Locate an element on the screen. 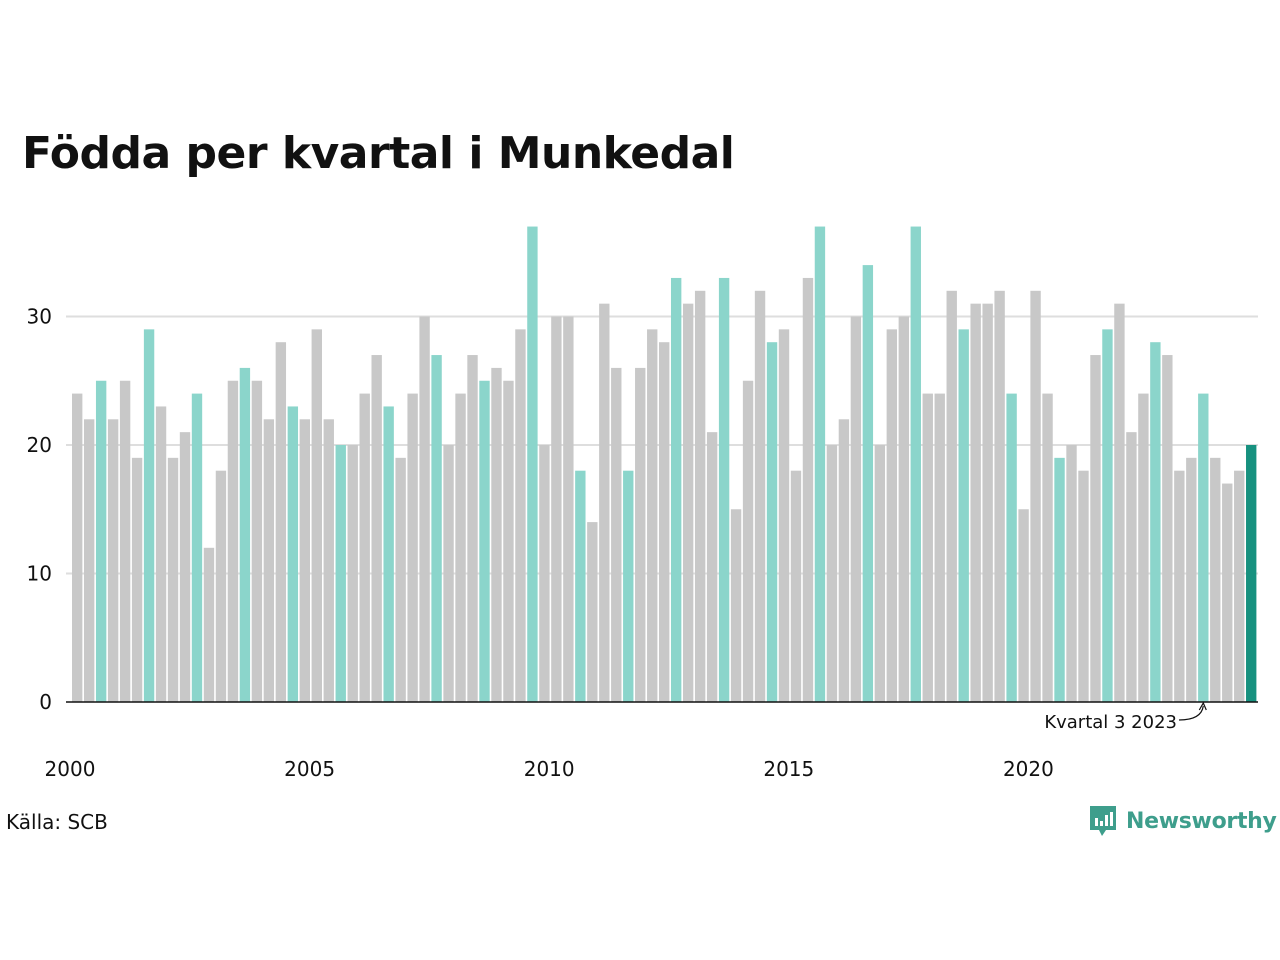 The width and height of the screenshot is (1280, 960). annotation: Kvartal 3 2023 is located at coordinates (1125, 717).